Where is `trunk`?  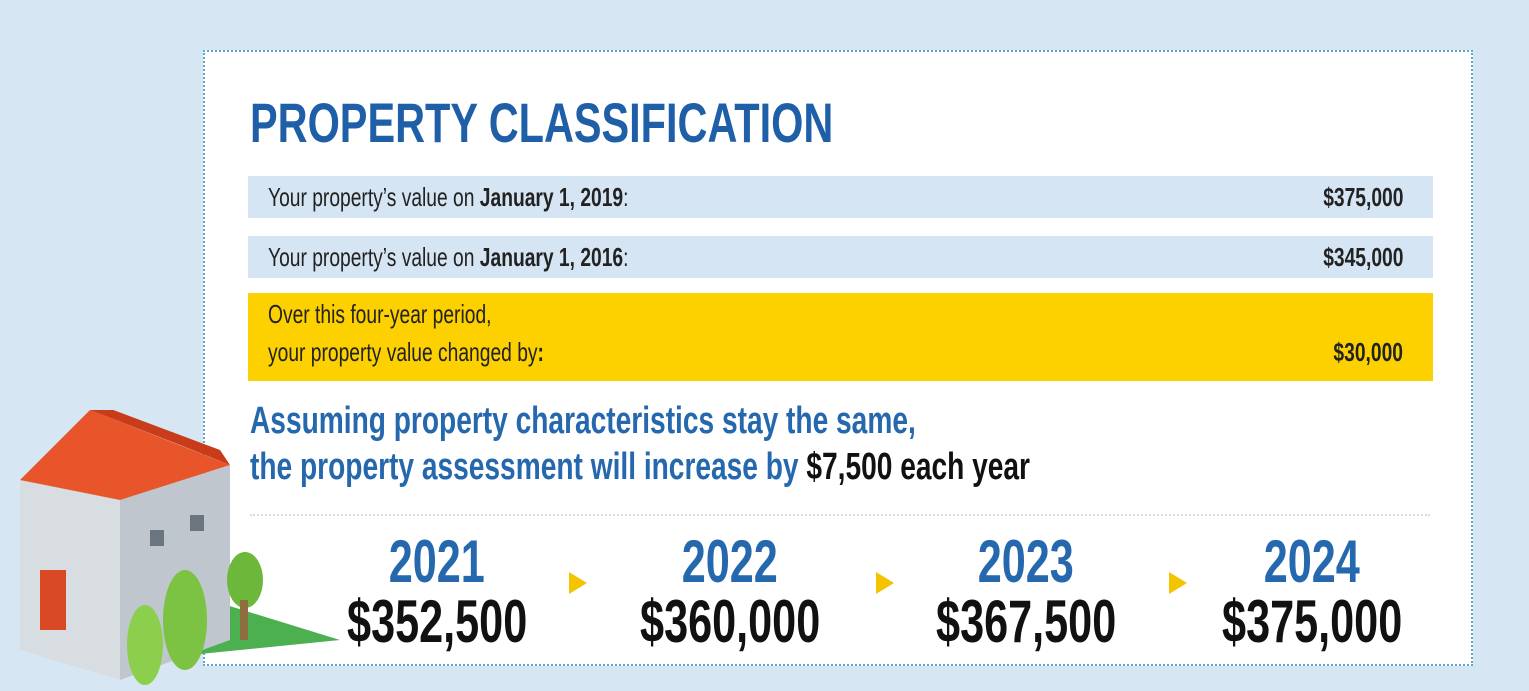
trunk is located at coordinates (244, 620).